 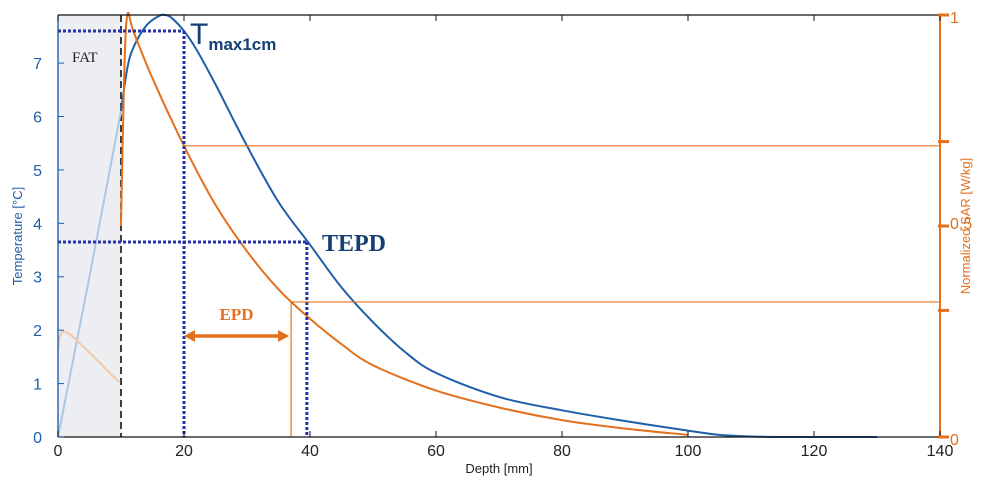 What do you see at coordinates (37, 438) in the screenshot?
I see `y-left-tick-label: 0` at bounding box center [37, 438].